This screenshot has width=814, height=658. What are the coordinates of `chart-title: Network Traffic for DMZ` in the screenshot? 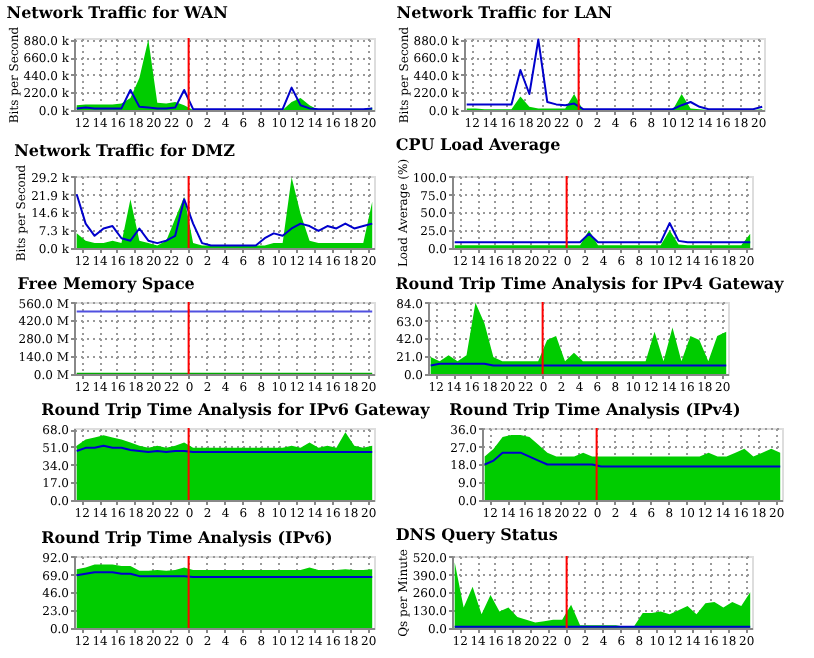 It's located at (125, 149).